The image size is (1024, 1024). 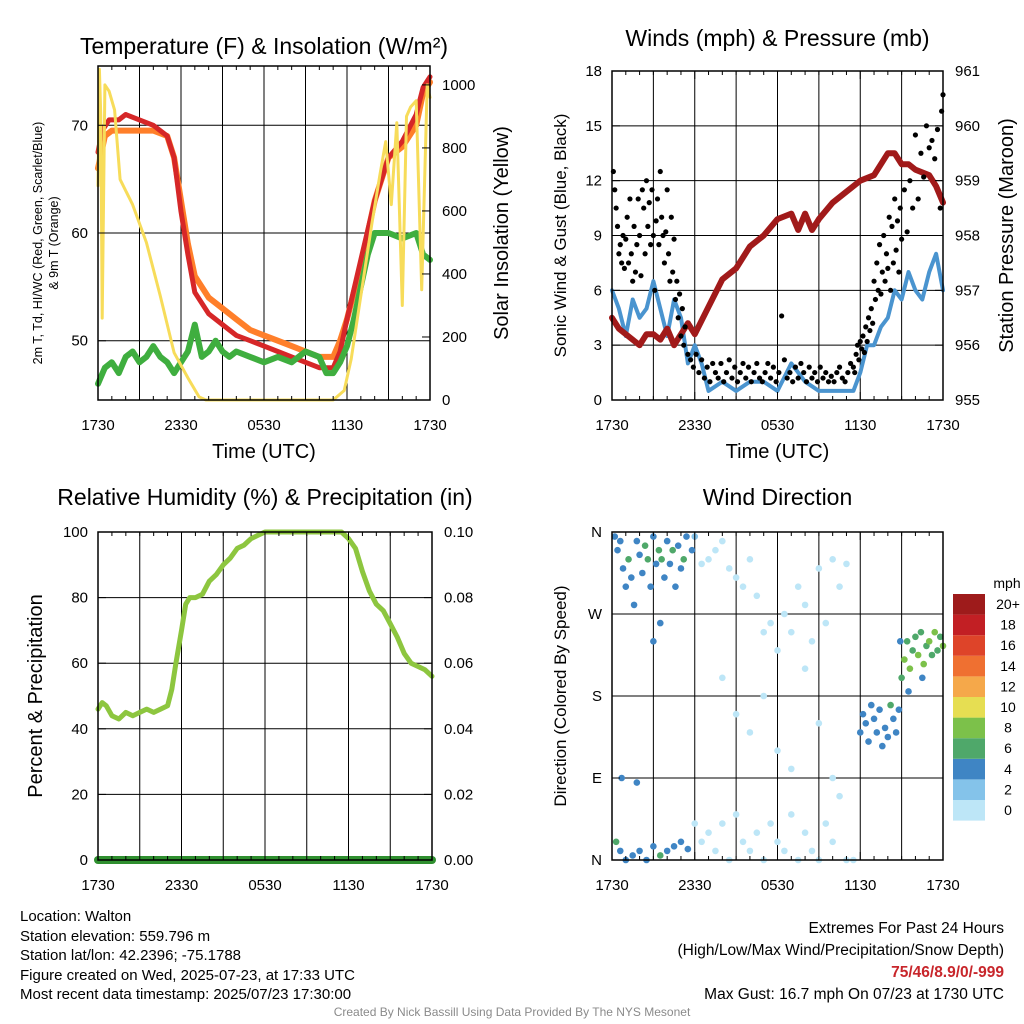 What do you see at coordinates (264, 46) in the screenshot?
I see `panel-title: Temperature (F) & Insolation (W/m²)` at bounding box center [264, 46].